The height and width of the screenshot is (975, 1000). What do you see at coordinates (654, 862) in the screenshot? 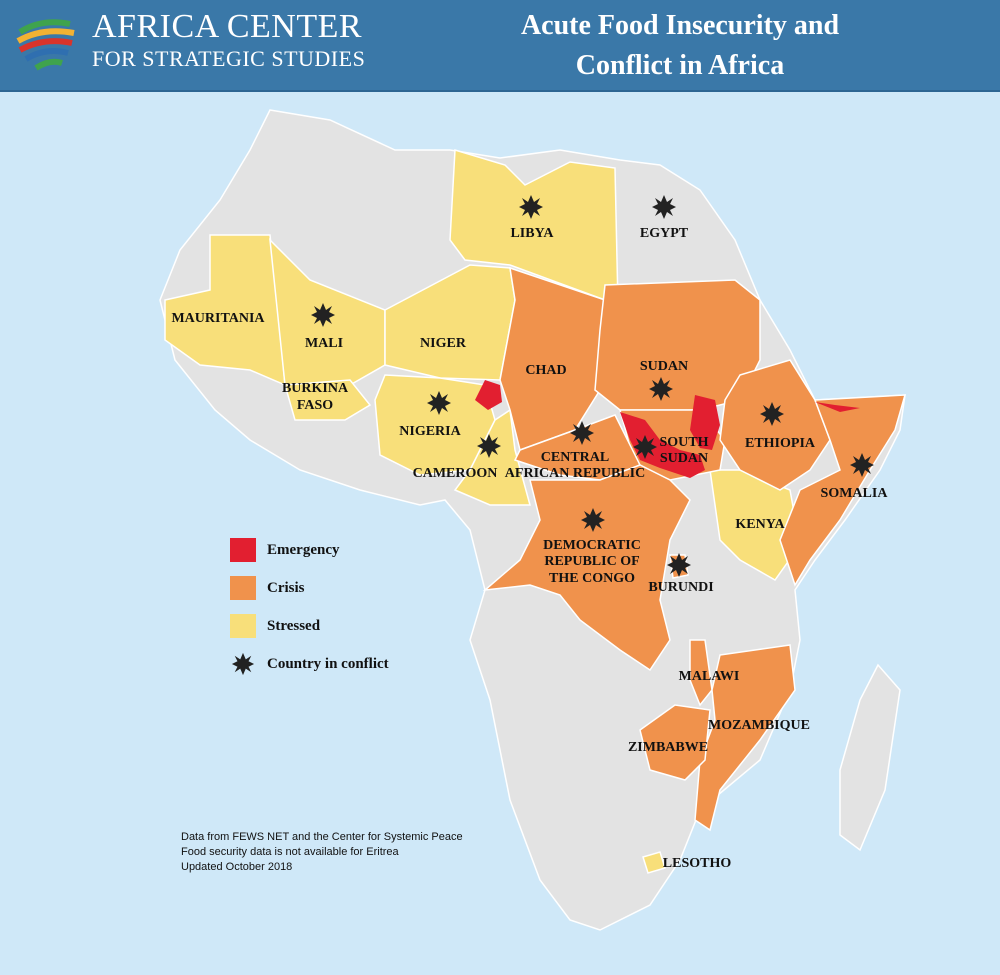
I see `lesotho-region` at bounding box center [654, 862].